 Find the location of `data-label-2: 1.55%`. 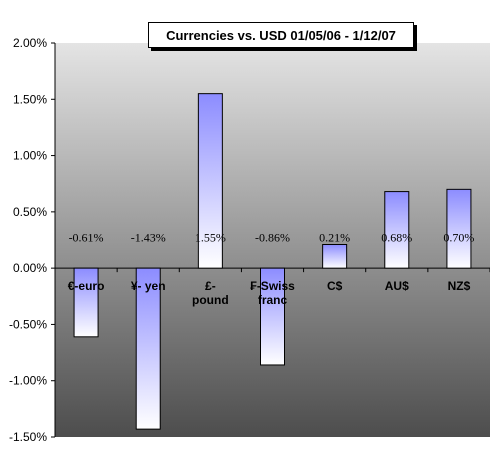

data-label-2: 1.55% is located at coordinates (210, 238).